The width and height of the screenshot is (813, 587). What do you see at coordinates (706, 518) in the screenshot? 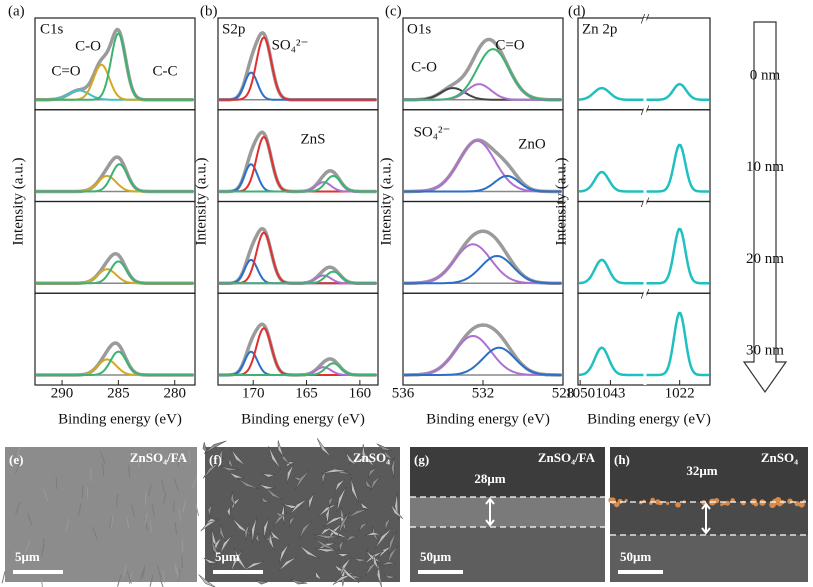
I see `thickness-arrow` at bounding box center [706, 518].